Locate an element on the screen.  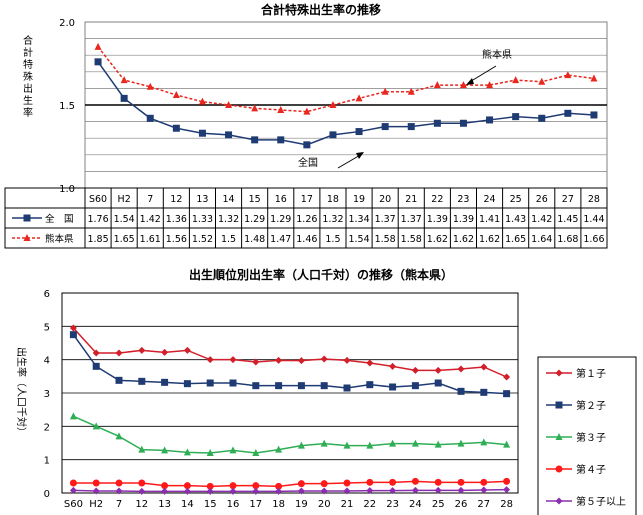
table-series-name: 全 国 is located at coordinates (59, 219).